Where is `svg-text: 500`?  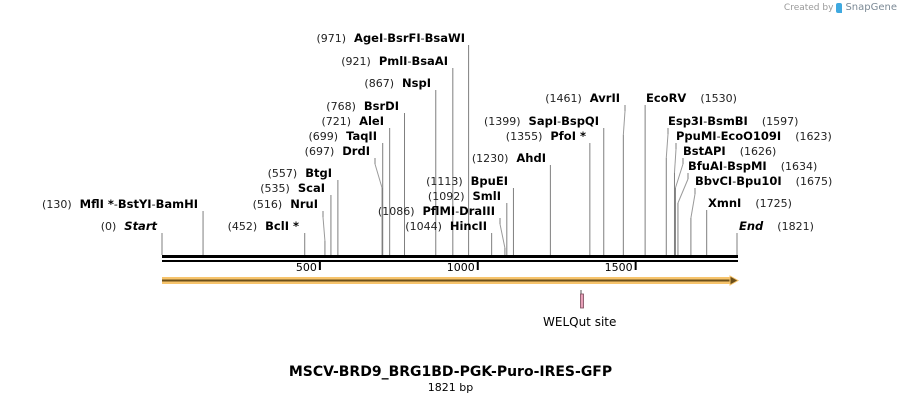 svg-text: 500 is located at coordinates (306, 267).